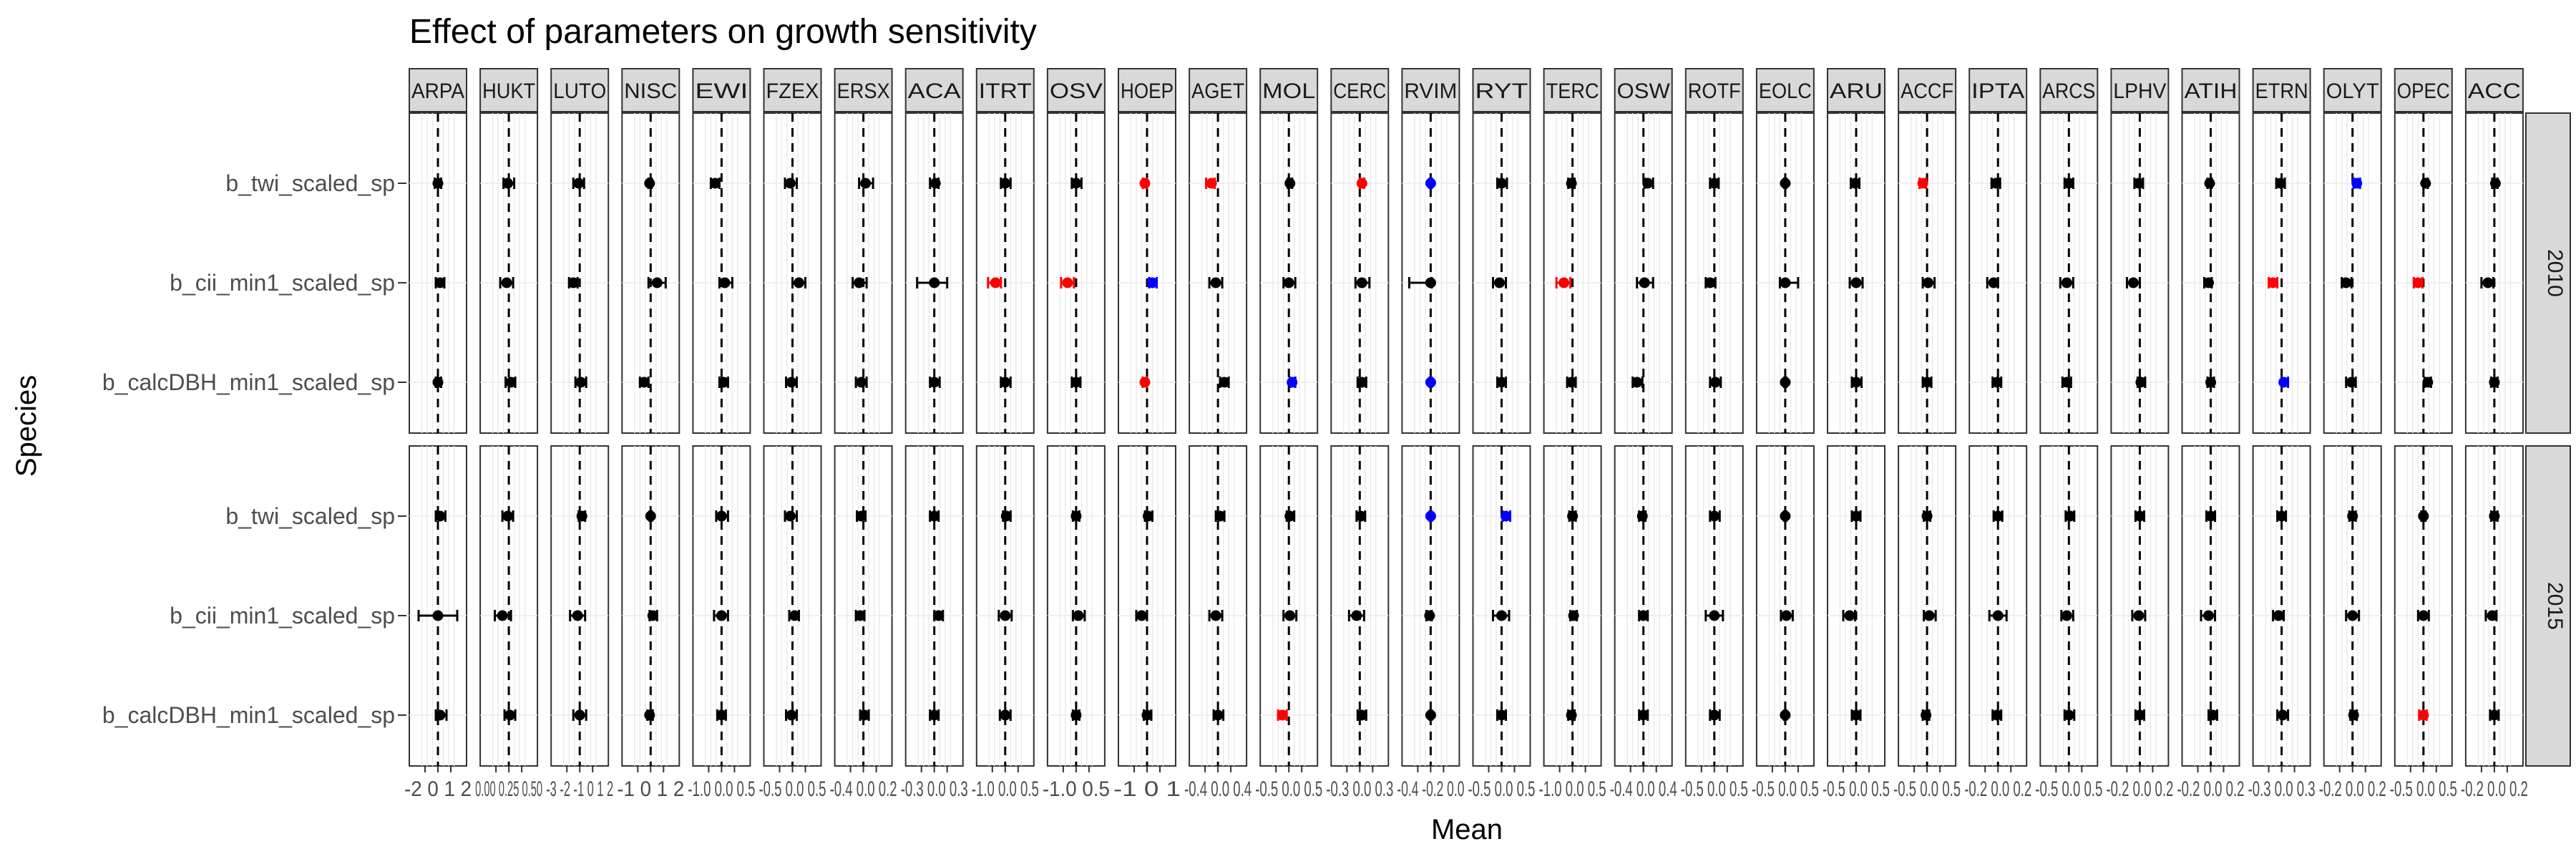 This screenshot has height=859, width=2576. Describe the element at coordinates (1785, 91) in the screenshot. I see `species-strip-label: EOLC` at that location.